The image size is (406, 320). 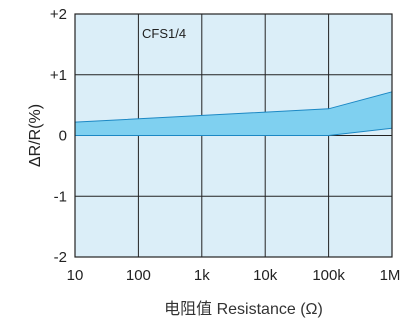 I want to click on x-axis-label: 电阻值 Resistance (Ω), so click(x=243, y=309).